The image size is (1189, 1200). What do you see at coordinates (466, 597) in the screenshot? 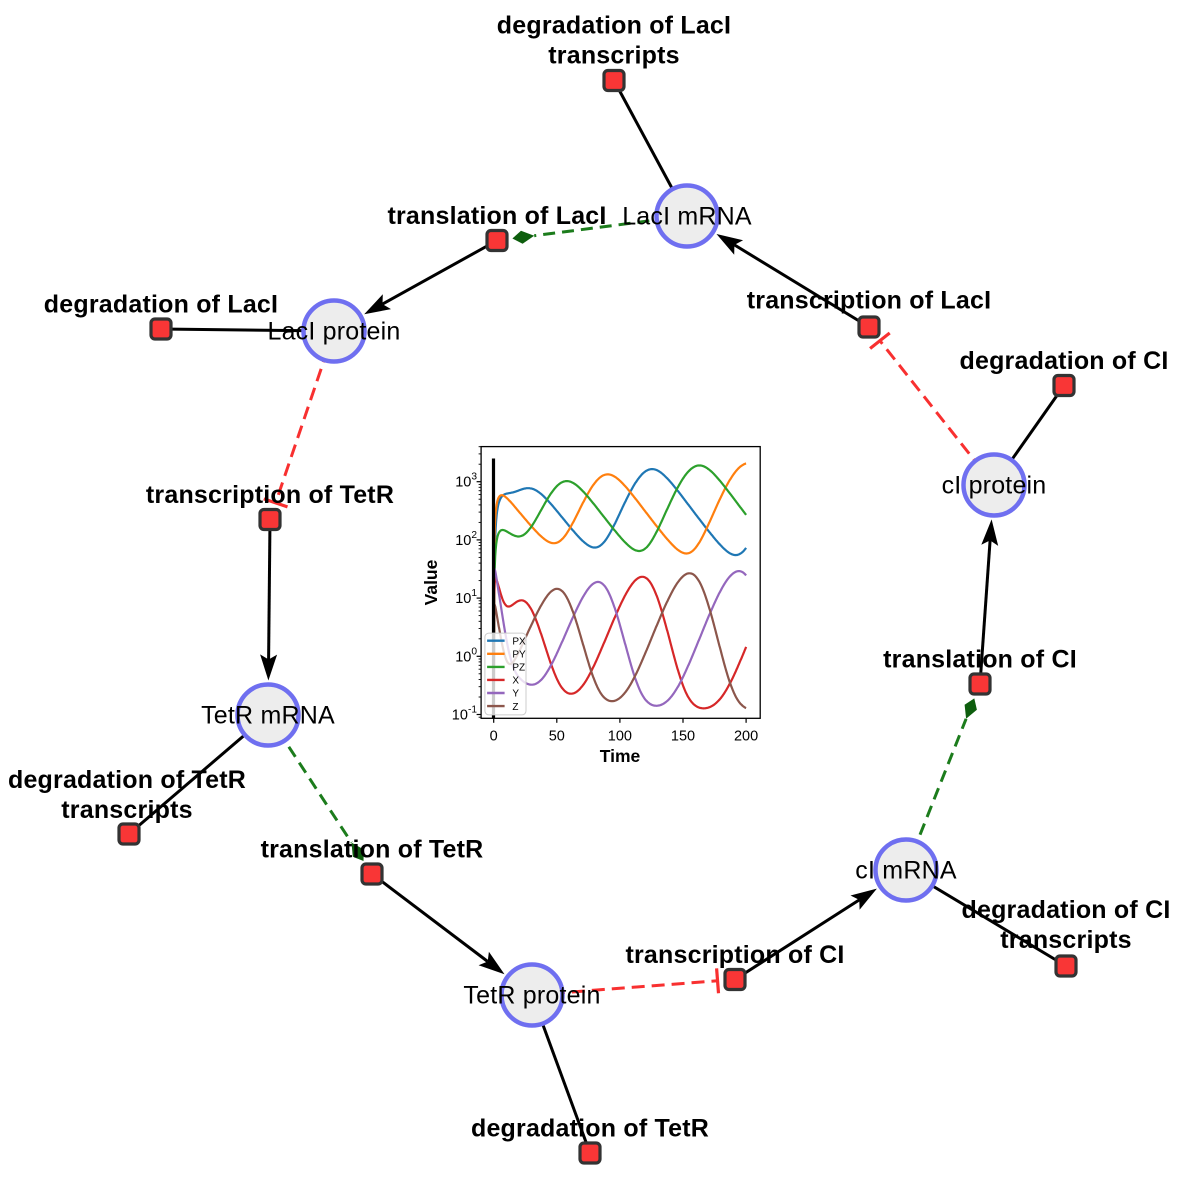
I see `svg-text: 101` at bounding box center [466, 597].